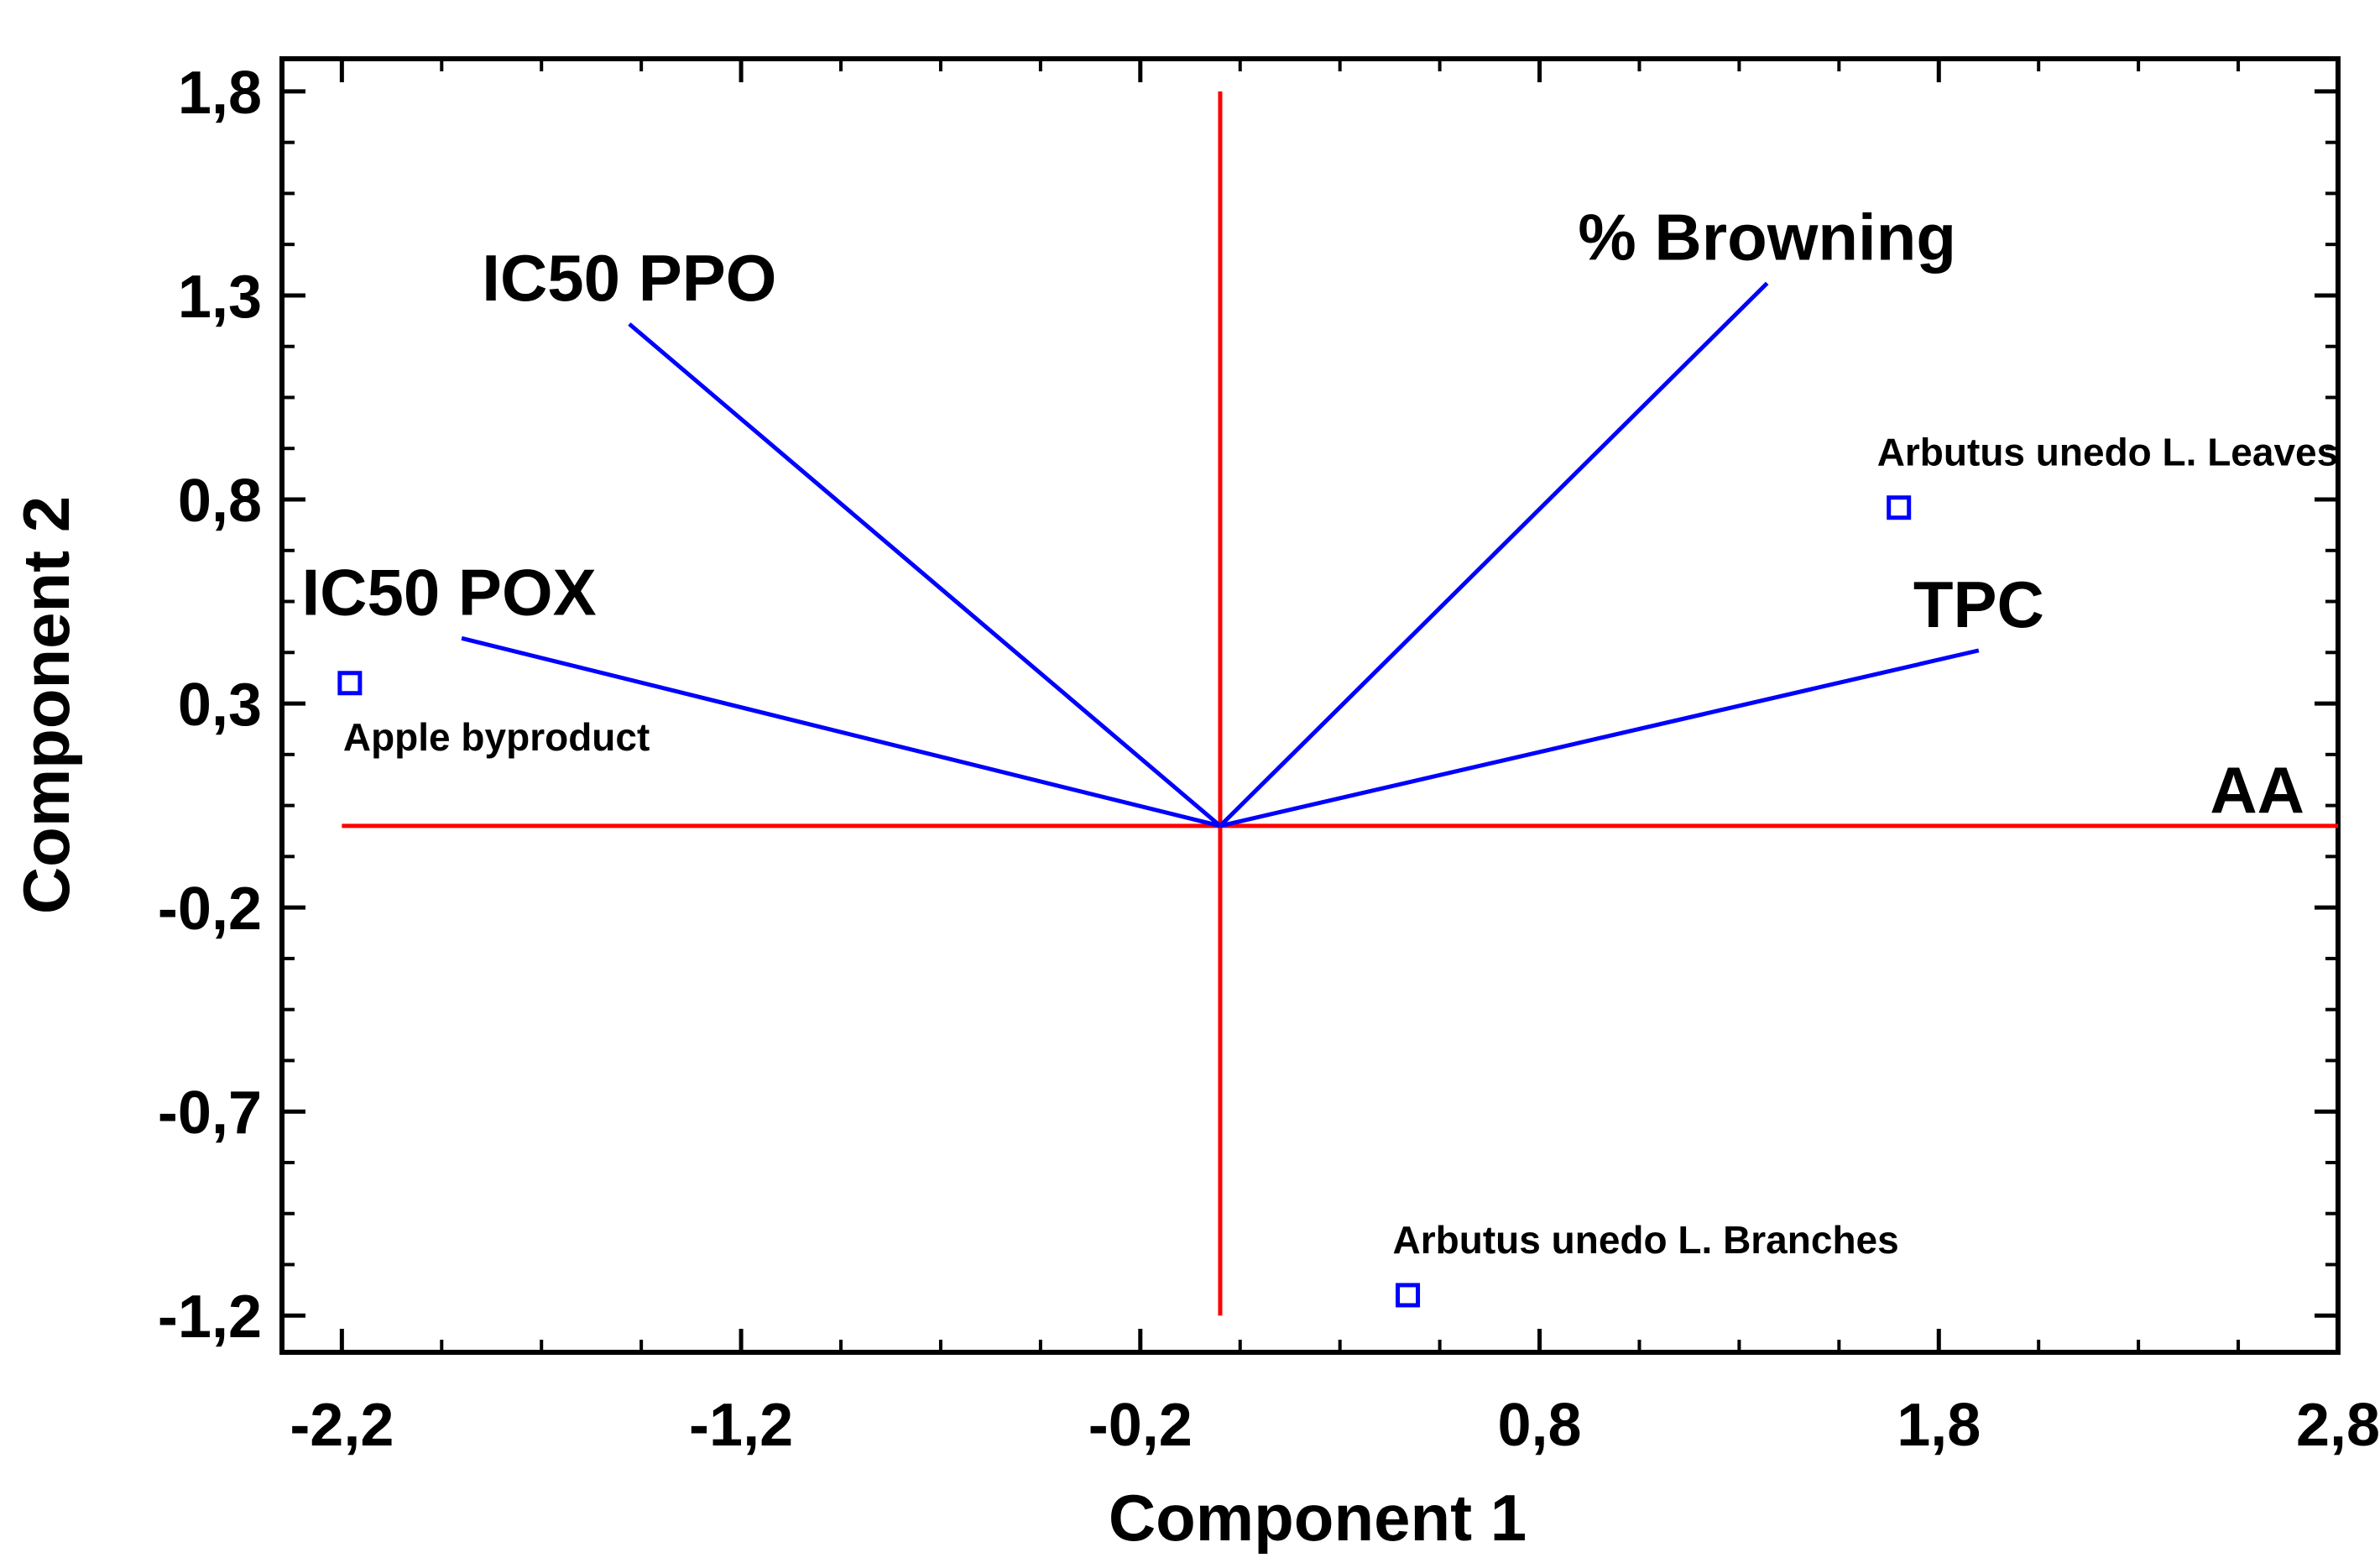 This screenshot has width=2380, height=1563. I want to click on observation-marker-arbutus-unedo-l-leaves, so click(1899, 507).